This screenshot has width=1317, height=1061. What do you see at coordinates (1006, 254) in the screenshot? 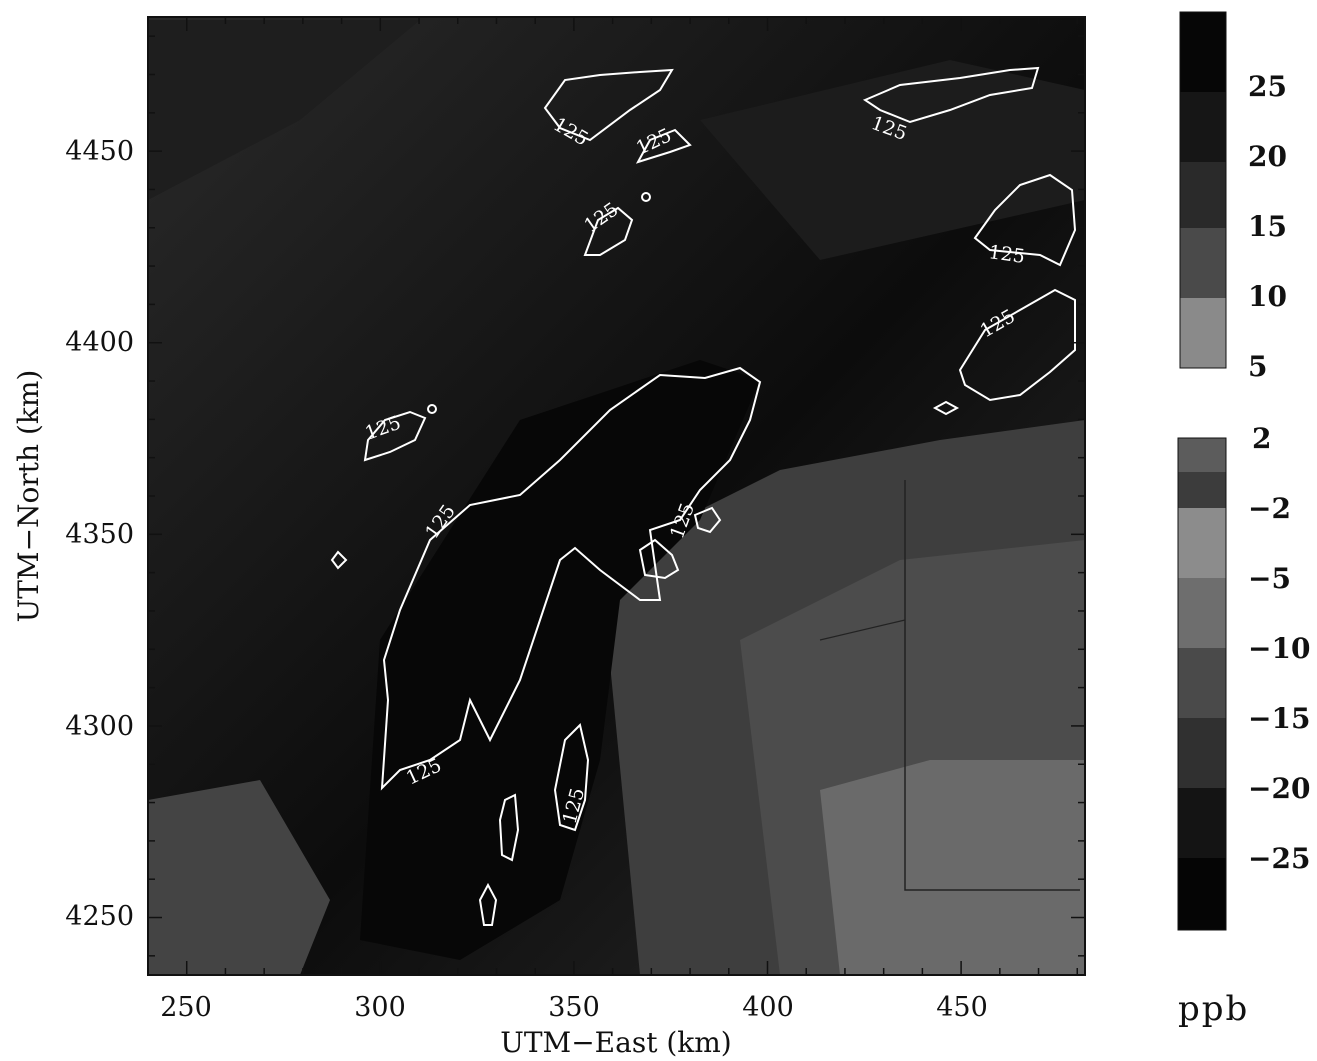
I see `contour-label: 125` at bounding box center [1006, 254].